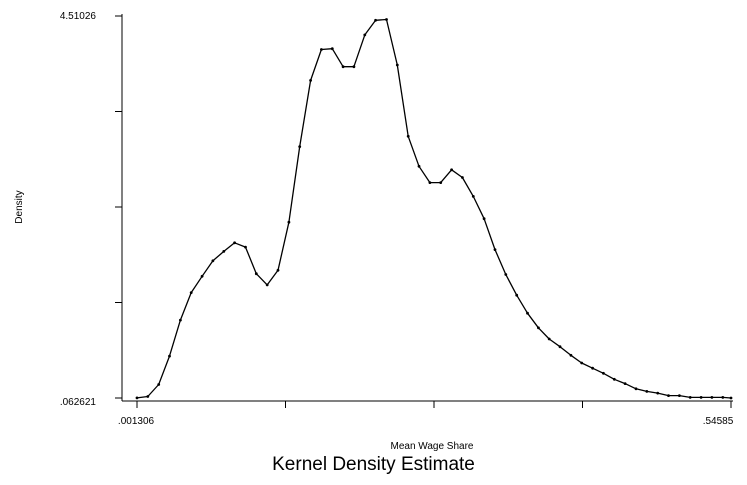 Image resolution: width=747 pixels, height=485 pixels. Describe the element at coordinates (19, 206) in the screenshot. I see `y-axis-label: Density` at that location.